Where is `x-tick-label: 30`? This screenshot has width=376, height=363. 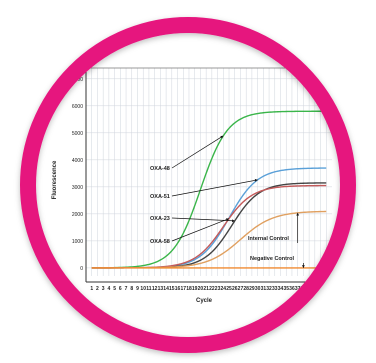
x-tick-label: 30 is located at coordinates (258, 289).